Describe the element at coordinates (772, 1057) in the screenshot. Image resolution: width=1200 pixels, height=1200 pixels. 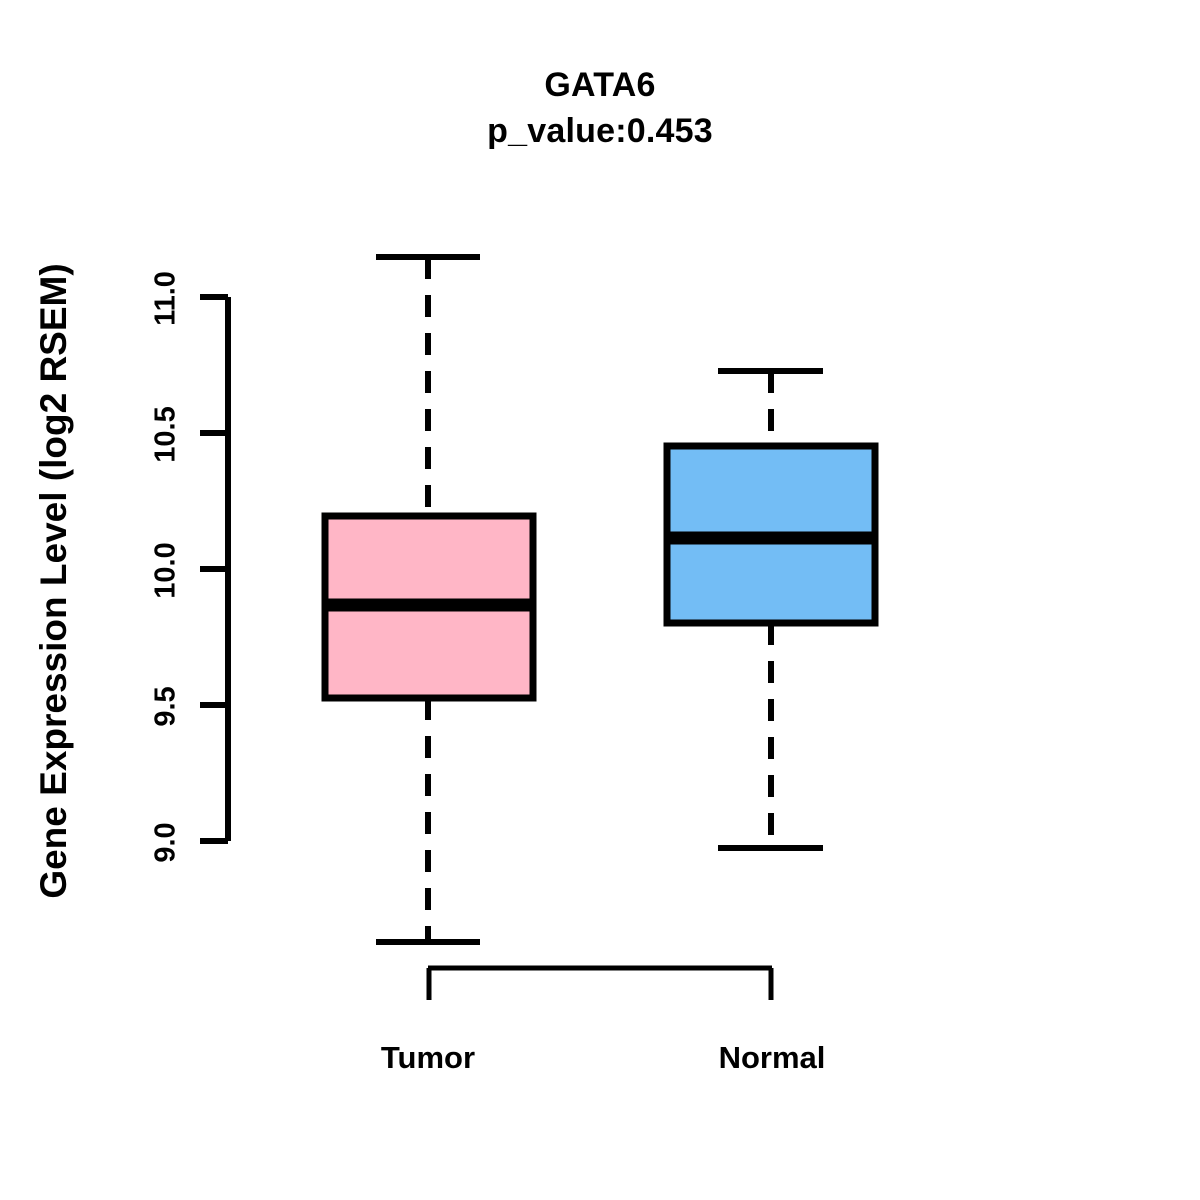
I see `x-tick-label-normal: Normal` at that location.